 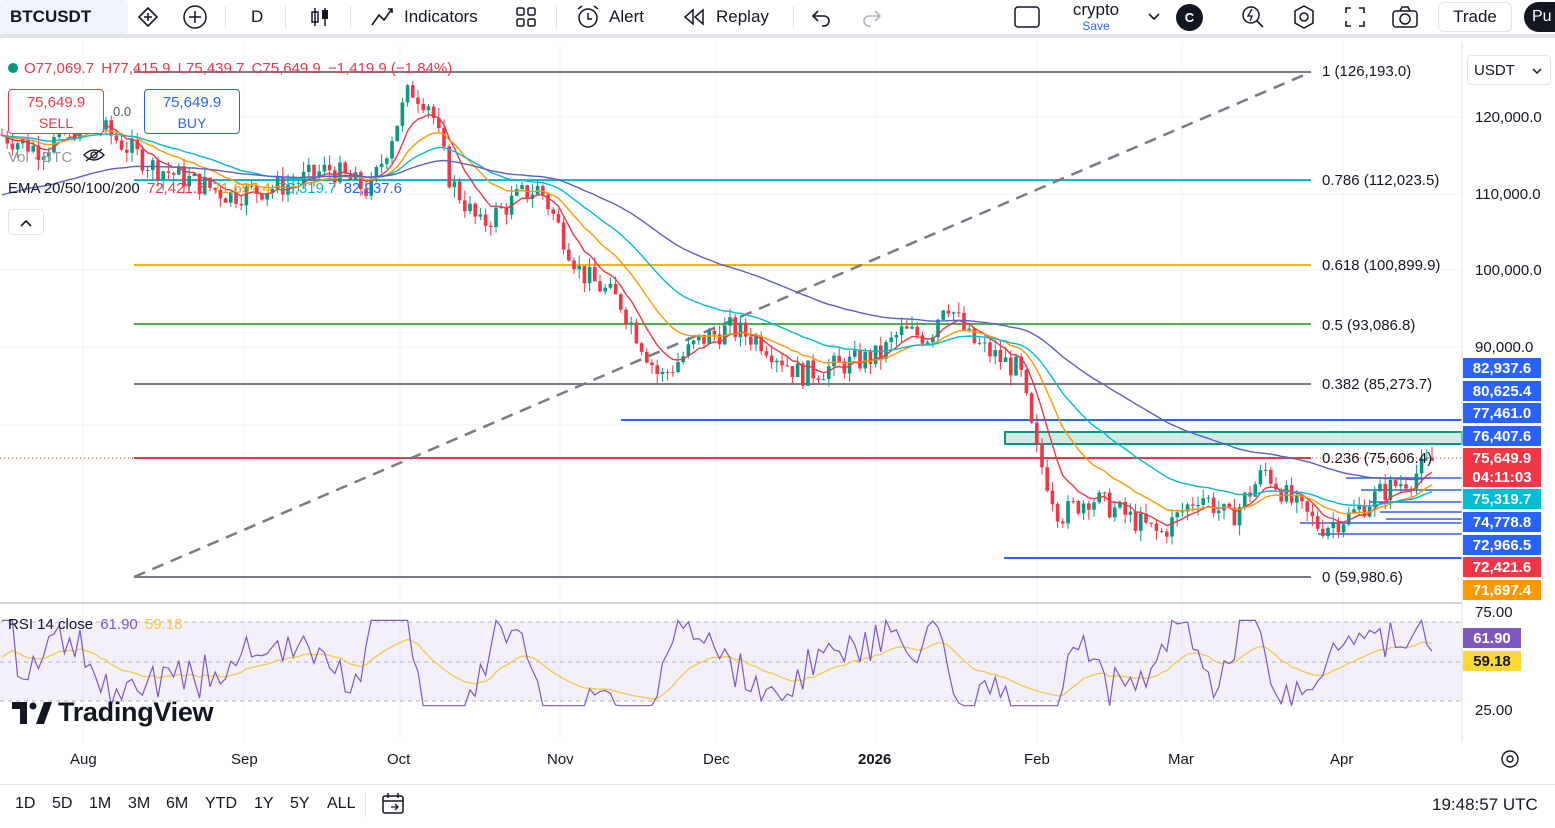 I want to click on redo-button, so click(x=872, y=17).